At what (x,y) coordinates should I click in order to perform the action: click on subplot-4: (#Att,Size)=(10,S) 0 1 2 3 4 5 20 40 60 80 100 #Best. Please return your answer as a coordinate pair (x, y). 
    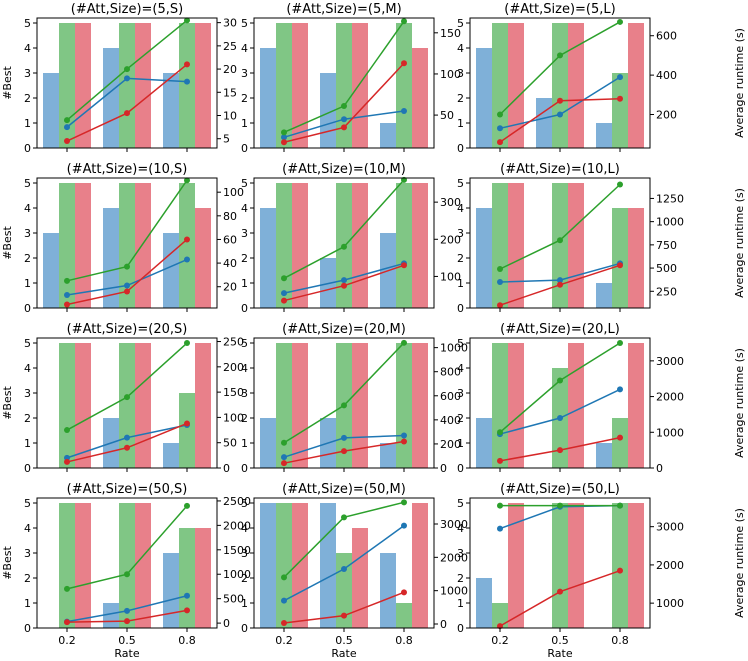
    Looking at the image, I should click on (122, 238).